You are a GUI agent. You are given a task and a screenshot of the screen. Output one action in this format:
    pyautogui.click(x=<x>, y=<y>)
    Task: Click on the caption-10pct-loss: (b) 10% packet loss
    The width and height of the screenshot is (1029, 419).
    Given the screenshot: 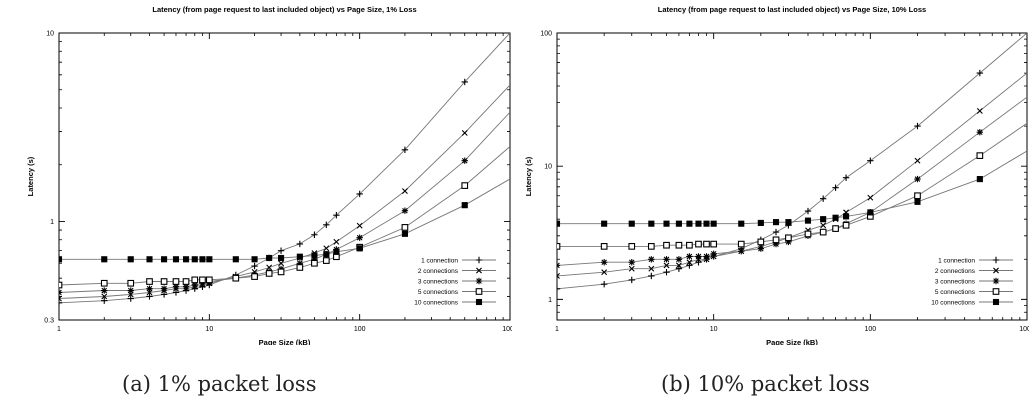 What is the action you would take?
    pyautogui.click(x=765, y=384)
    